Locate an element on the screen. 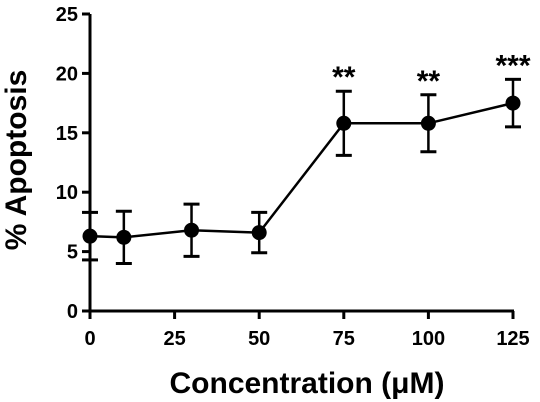  significance-label: *** is located at coordinates (512, 65).